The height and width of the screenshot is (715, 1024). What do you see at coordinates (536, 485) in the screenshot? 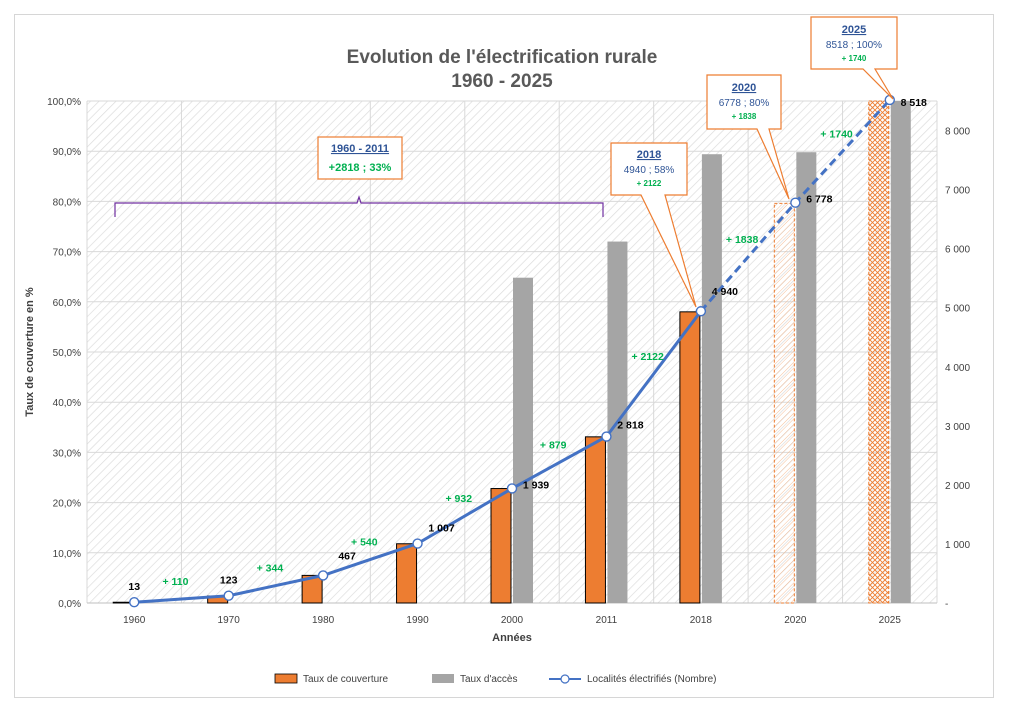
I see `value-label-localites: 1 939` at bounding box center [536, 485].